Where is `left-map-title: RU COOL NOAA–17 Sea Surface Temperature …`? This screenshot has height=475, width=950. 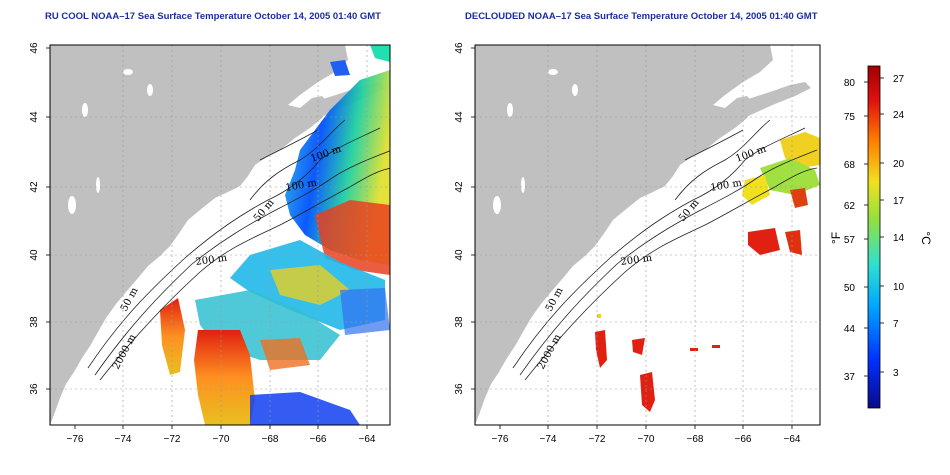
left-map-title: RU COOL NOAA–17 Sea Surface Temperature … is located at coordinates (213, 16).